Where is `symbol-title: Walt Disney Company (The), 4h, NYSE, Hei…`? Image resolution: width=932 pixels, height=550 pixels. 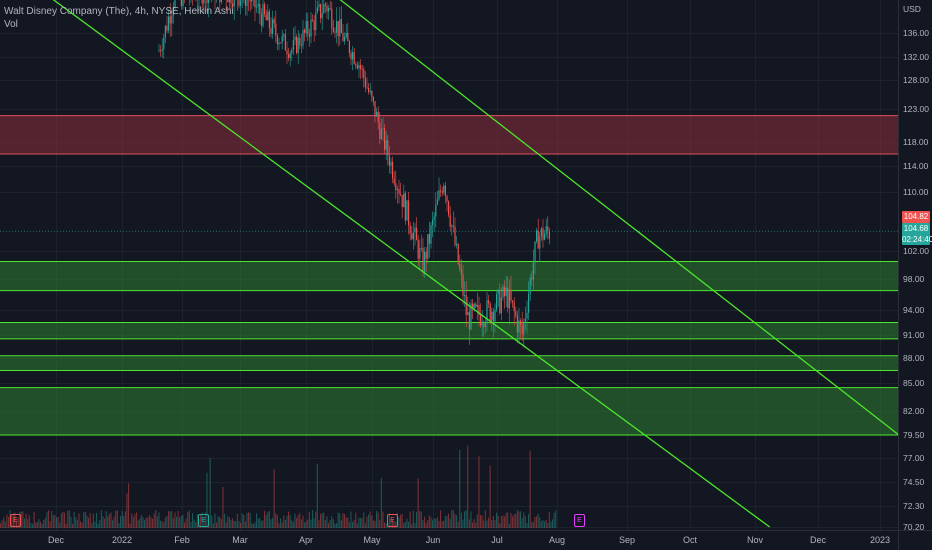
symbol-title: Walt Disney Company (The), 4h, NYSE, Hei… is located at coordinates (119, 11).